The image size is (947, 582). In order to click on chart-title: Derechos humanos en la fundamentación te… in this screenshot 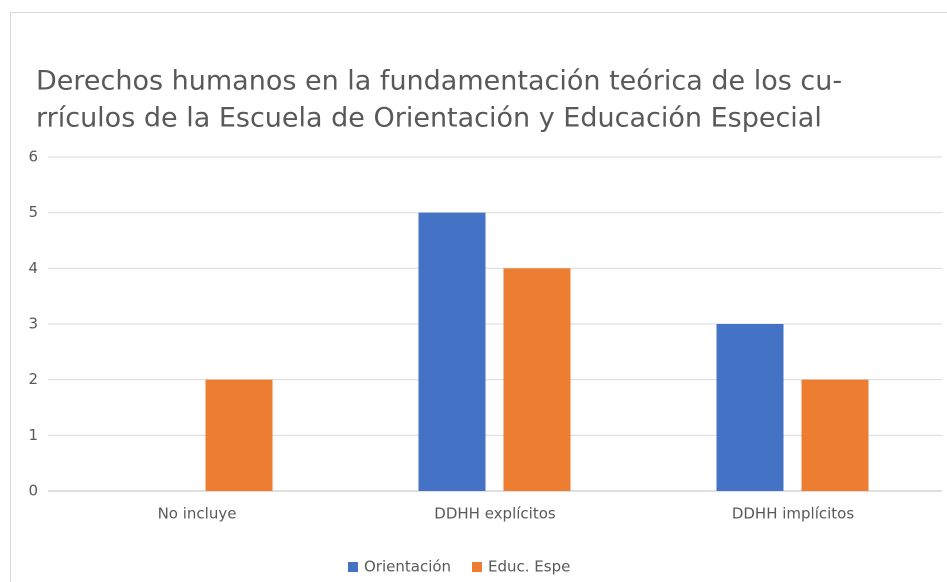, I will do `click(439, 81)`.